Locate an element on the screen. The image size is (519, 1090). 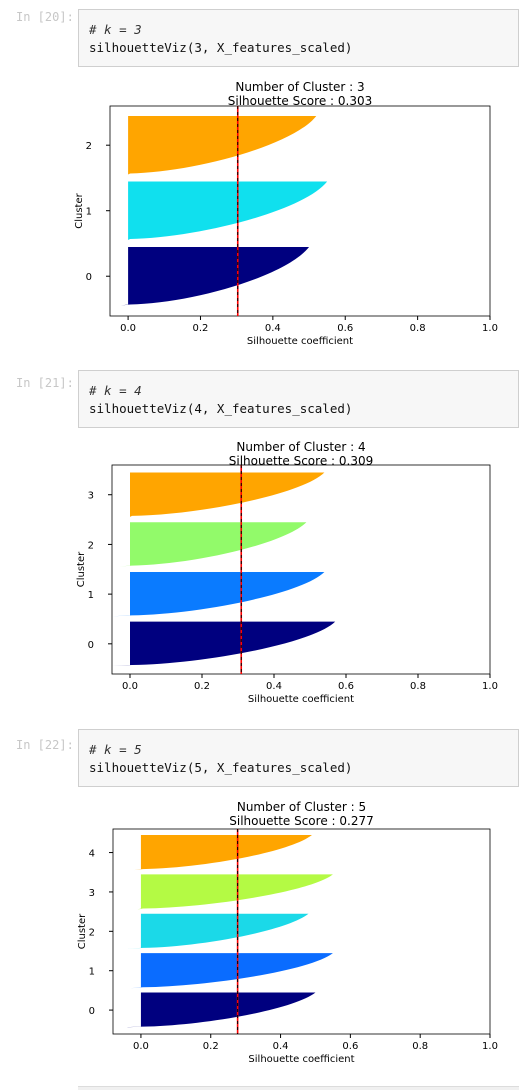
cell-prompt: In [22]: is located at coordinates (45, 745).